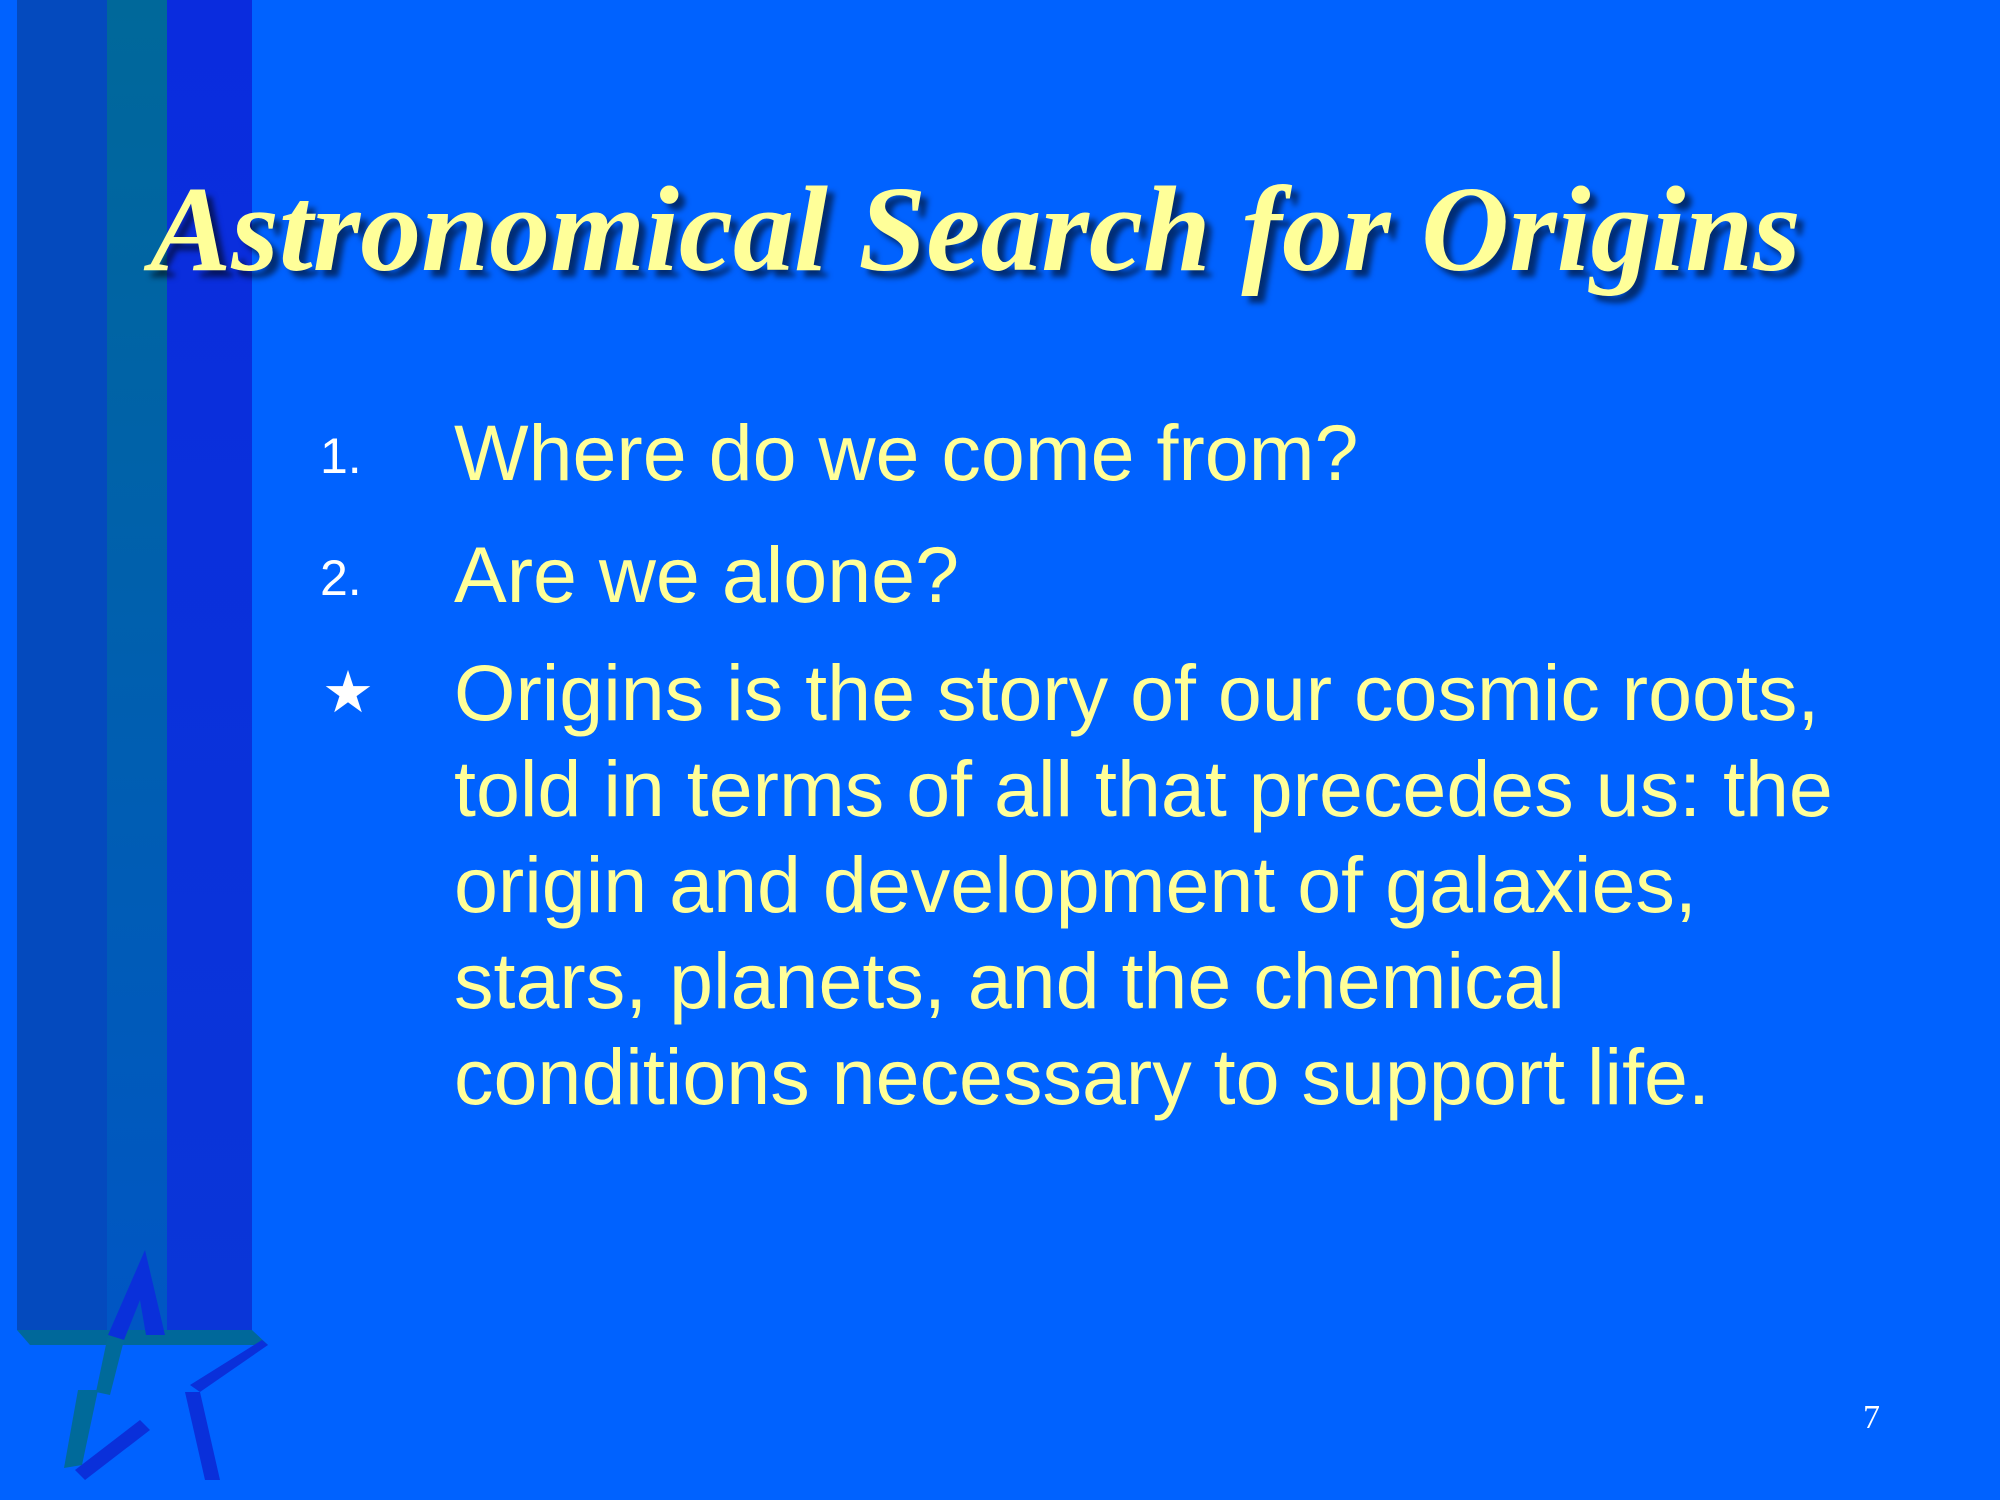 The width and height of the screenshot is (2000, 1500). I want to click on list-item: 2. Are we alone?, so click(1100, 575).